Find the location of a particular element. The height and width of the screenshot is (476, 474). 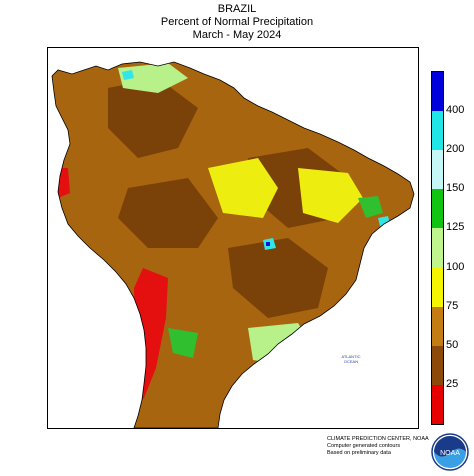

credit-line-3: Based on preliminary data is located at coordinates (359, 453).